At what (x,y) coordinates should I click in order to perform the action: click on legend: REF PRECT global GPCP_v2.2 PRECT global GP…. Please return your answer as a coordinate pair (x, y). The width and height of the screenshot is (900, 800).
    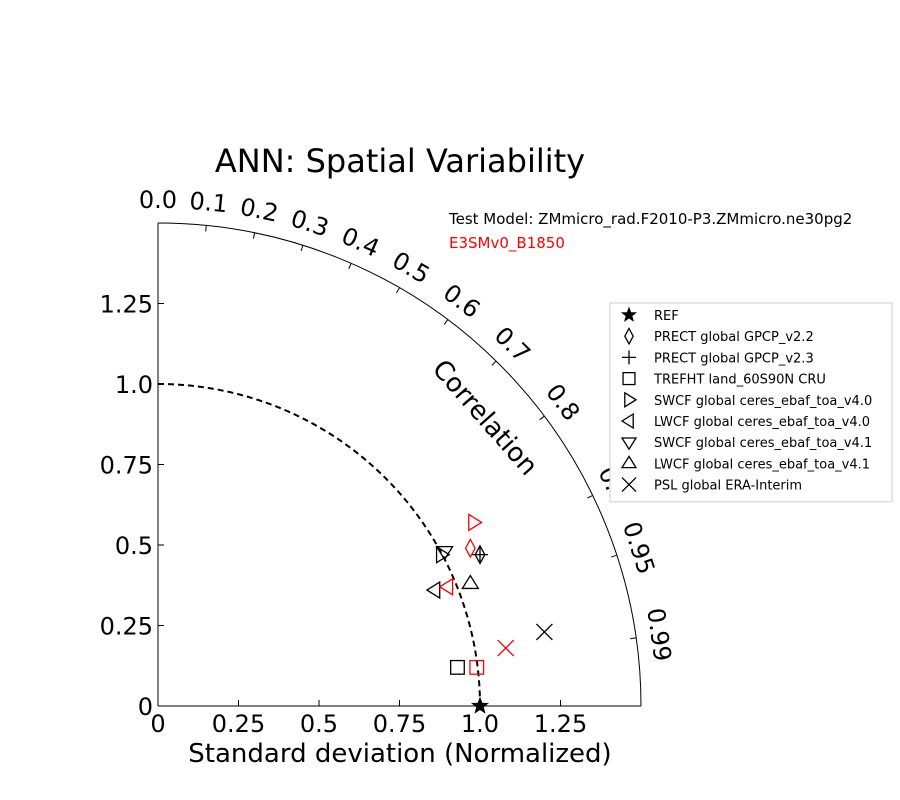
    Looking at the image, I should click on (751, 402).